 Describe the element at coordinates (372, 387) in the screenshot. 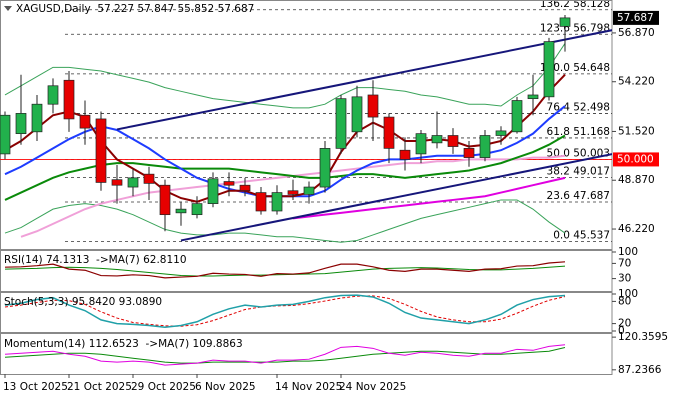

I see `x-tick-label: 24 Nov 2025` at that location.